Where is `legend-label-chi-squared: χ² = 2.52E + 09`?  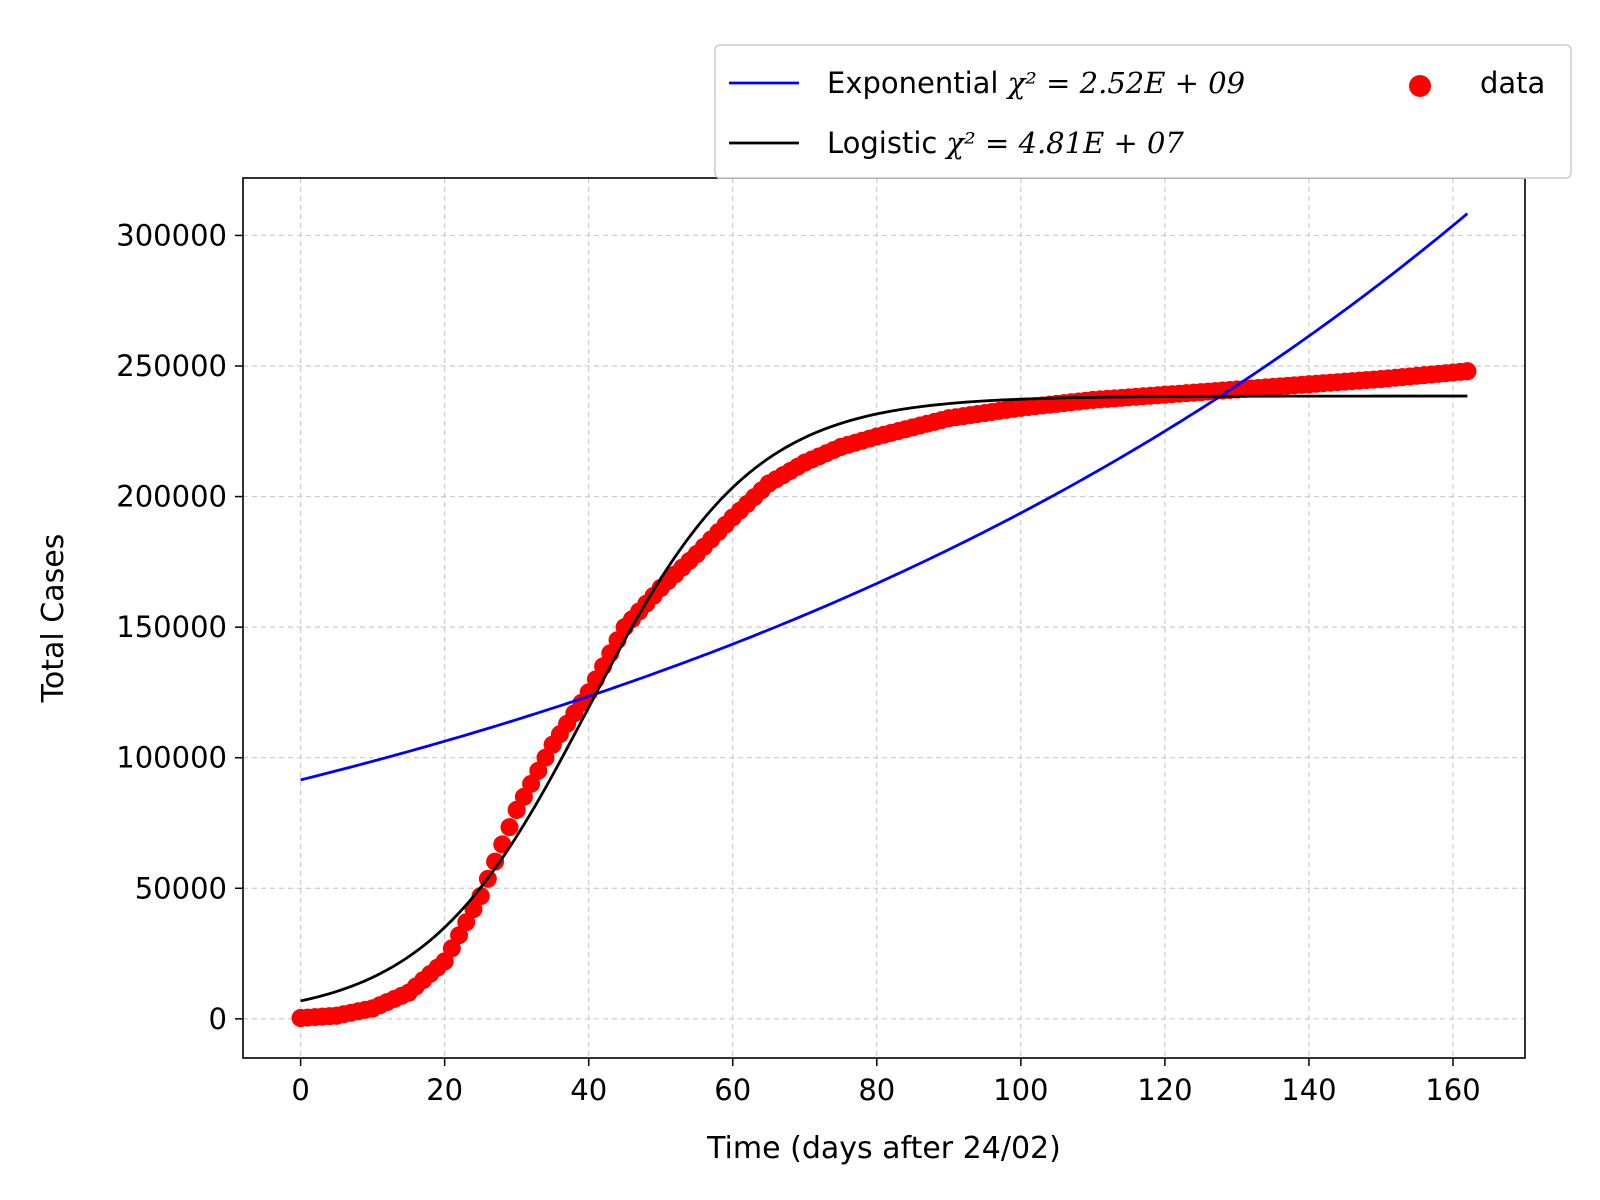
legend-label-chi-squared: χ² = 2.52E + 09 is located at coordinates (1122, 83).